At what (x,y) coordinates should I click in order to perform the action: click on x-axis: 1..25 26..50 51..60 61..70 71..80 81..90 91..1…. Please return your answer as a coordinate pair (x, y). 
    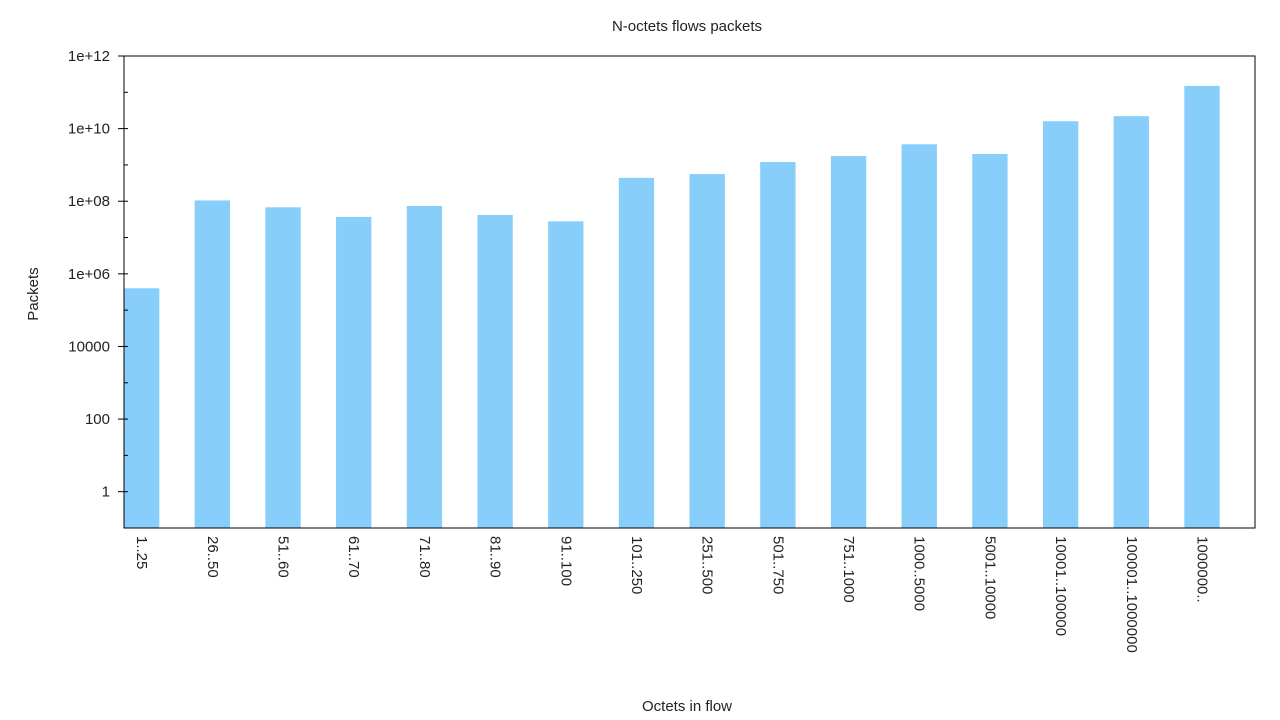
    Looking at the image, I should click on (671, 594).